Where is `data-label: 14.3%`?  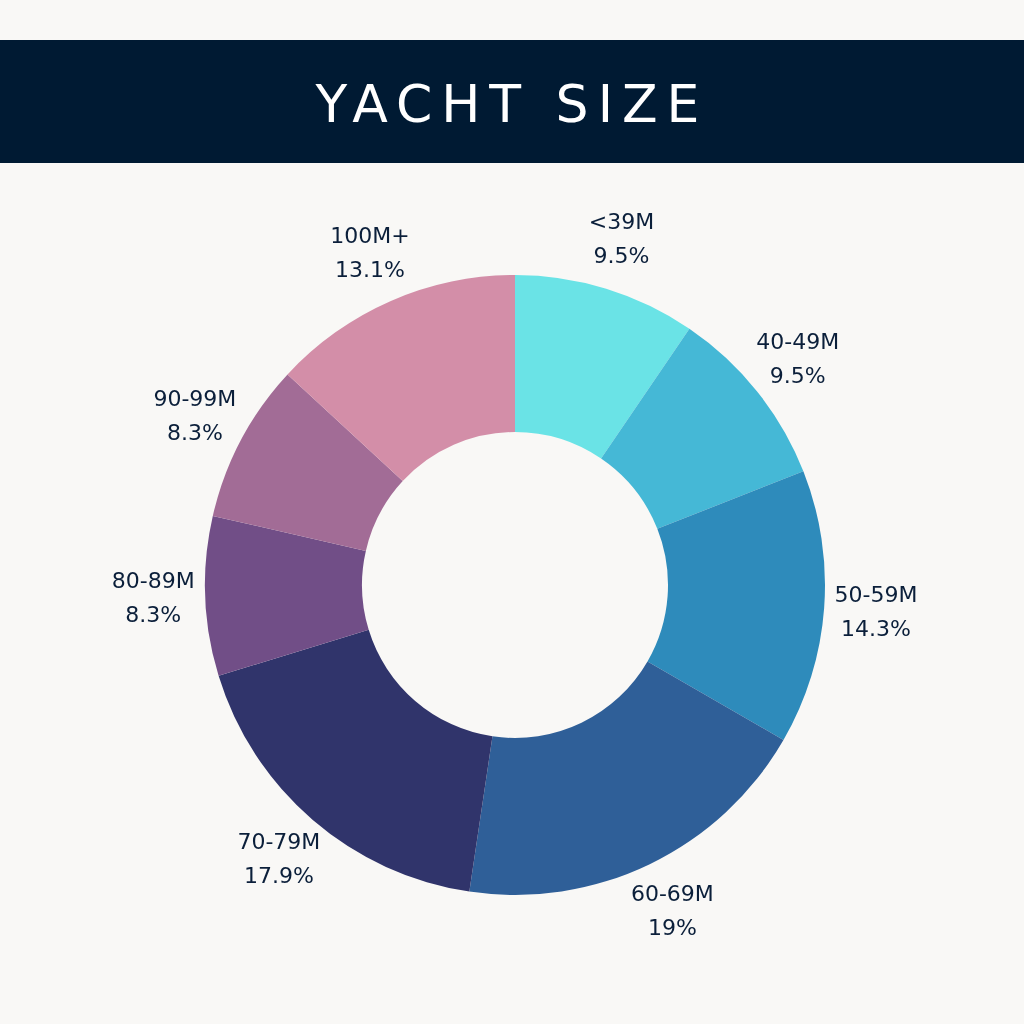 data-label: 14.3% is located at coordinates (876, 628).